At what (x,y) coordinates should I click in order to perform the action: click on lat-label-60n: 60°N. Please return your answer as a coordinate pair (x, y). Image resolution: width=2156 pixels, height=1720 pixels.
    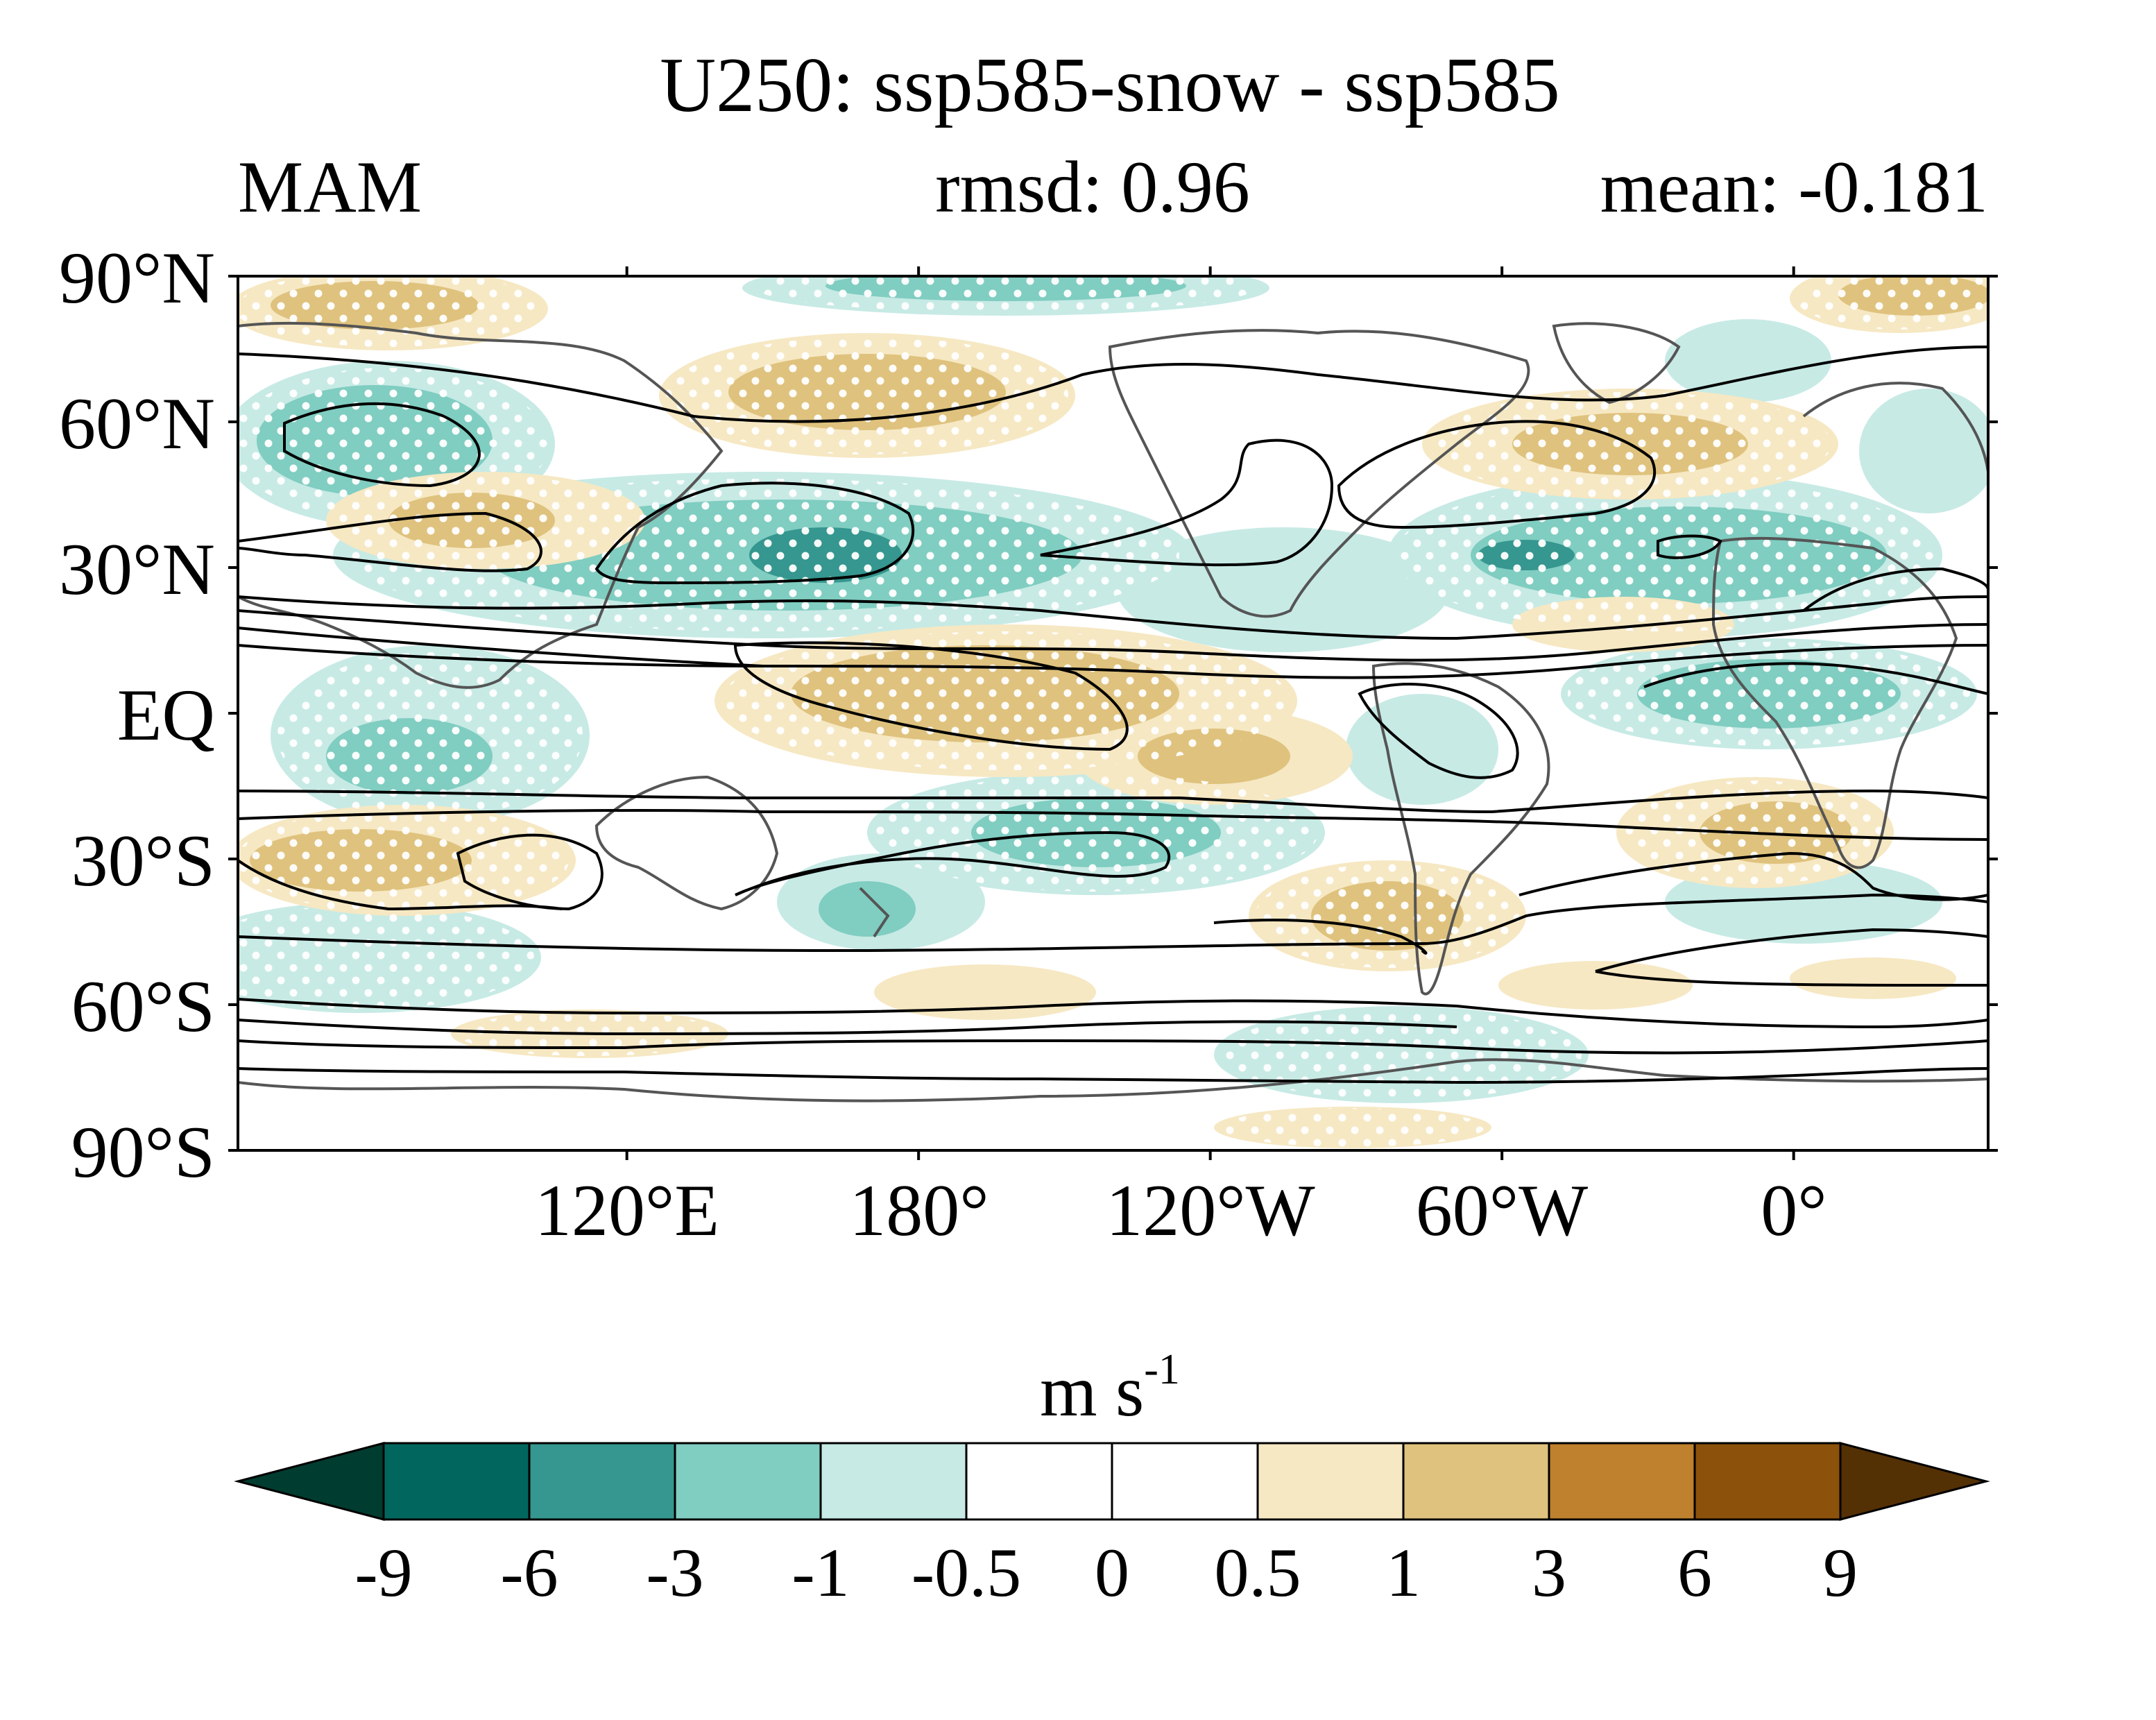
    Looking at the image, I should click on (137, 423).